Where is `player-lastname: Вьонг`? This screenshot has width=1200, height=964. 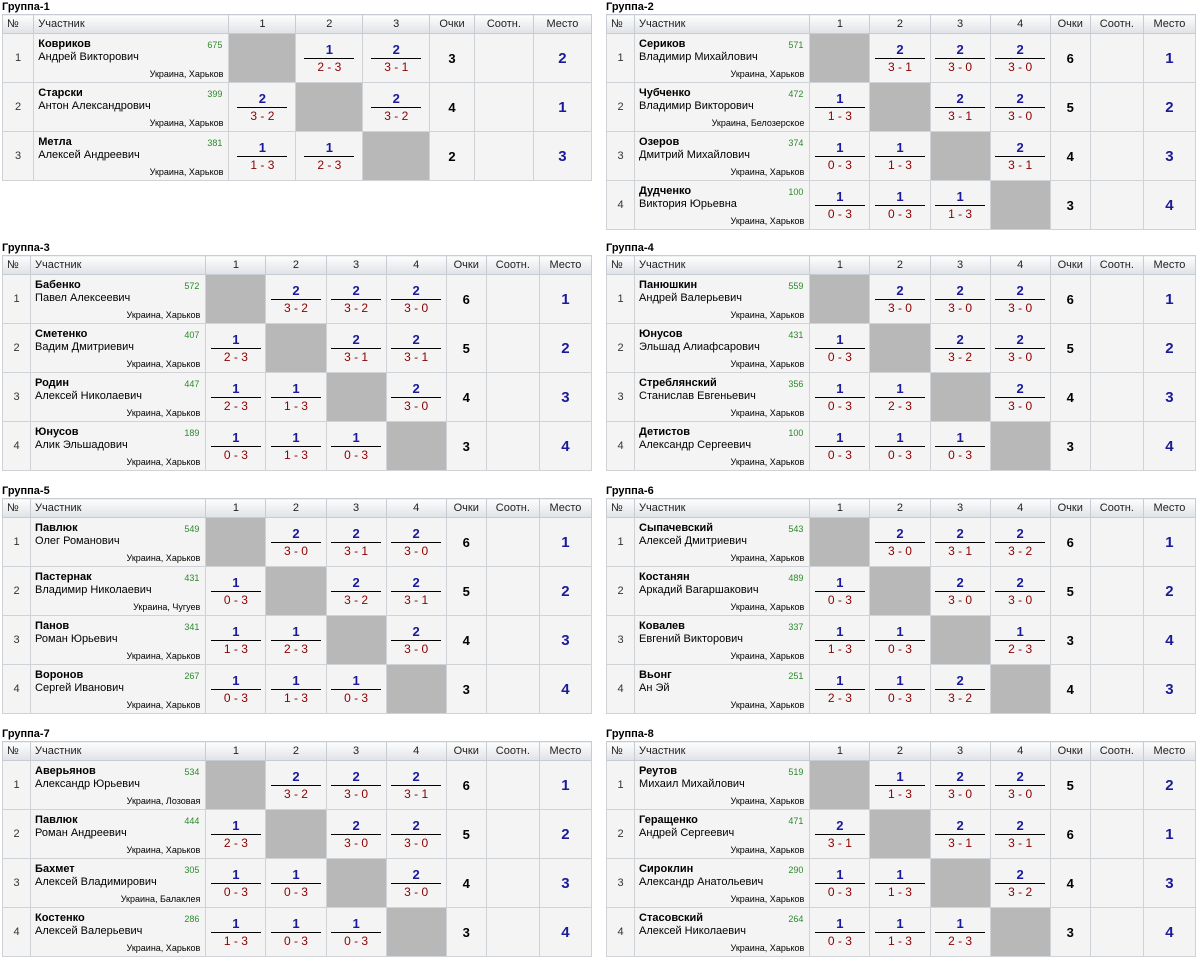 player-lastname: Вьонг is located at coordinates (655, 675).